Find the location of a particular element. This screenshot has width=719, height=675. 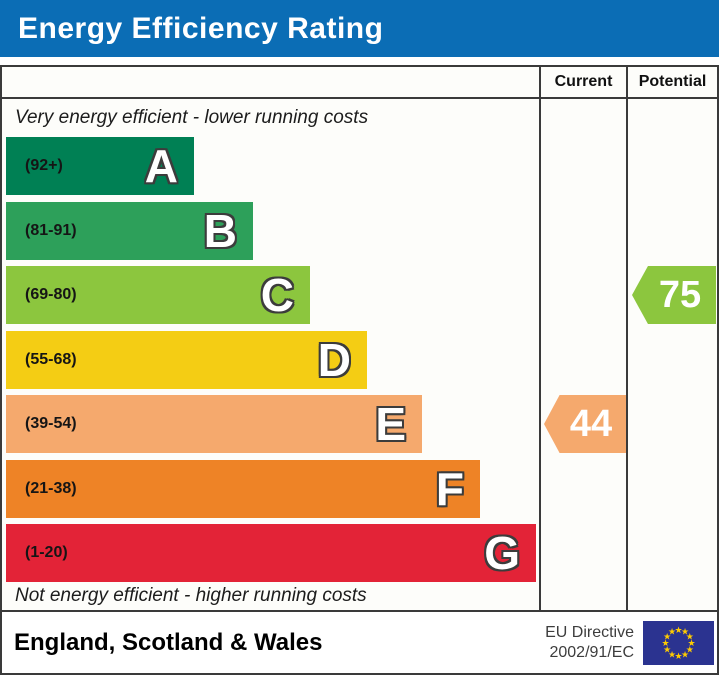

band-range-label: (39-54) is located at coordinates (51, 423).